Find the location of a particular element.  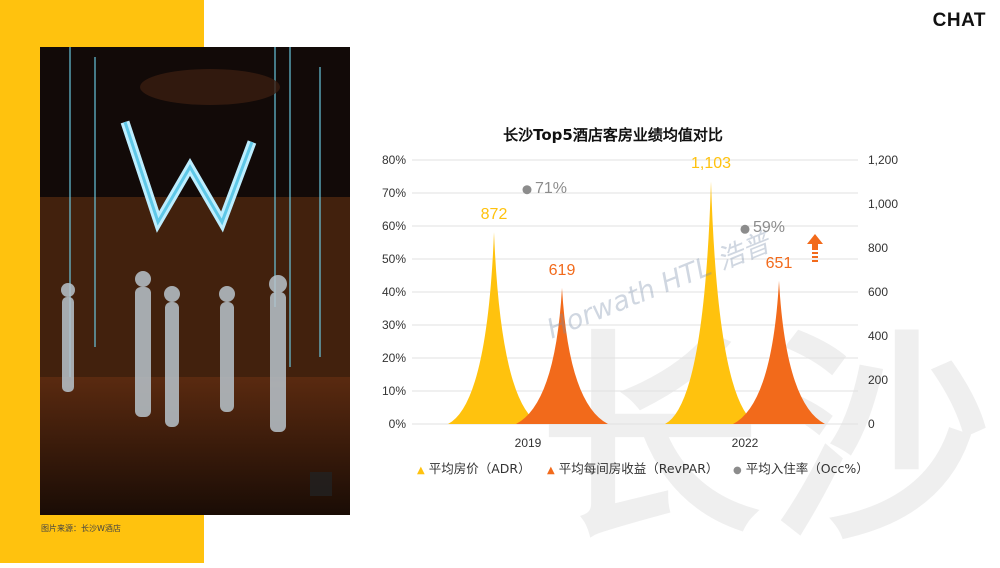

revpar-2022-label: 651 is located at coordinates (779, 263).